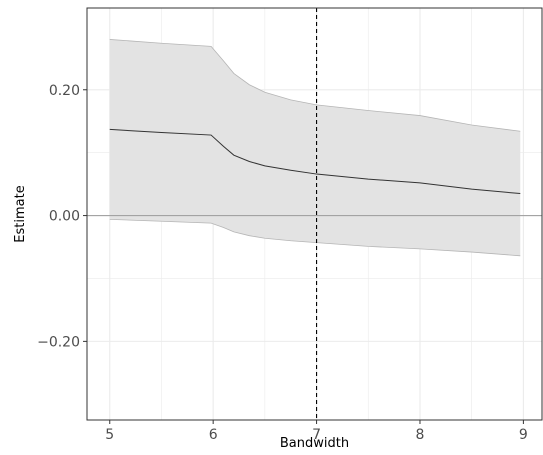 This screenshot has width=543, height=455. I want to click on estimate-line-layer, so click(315, 161).